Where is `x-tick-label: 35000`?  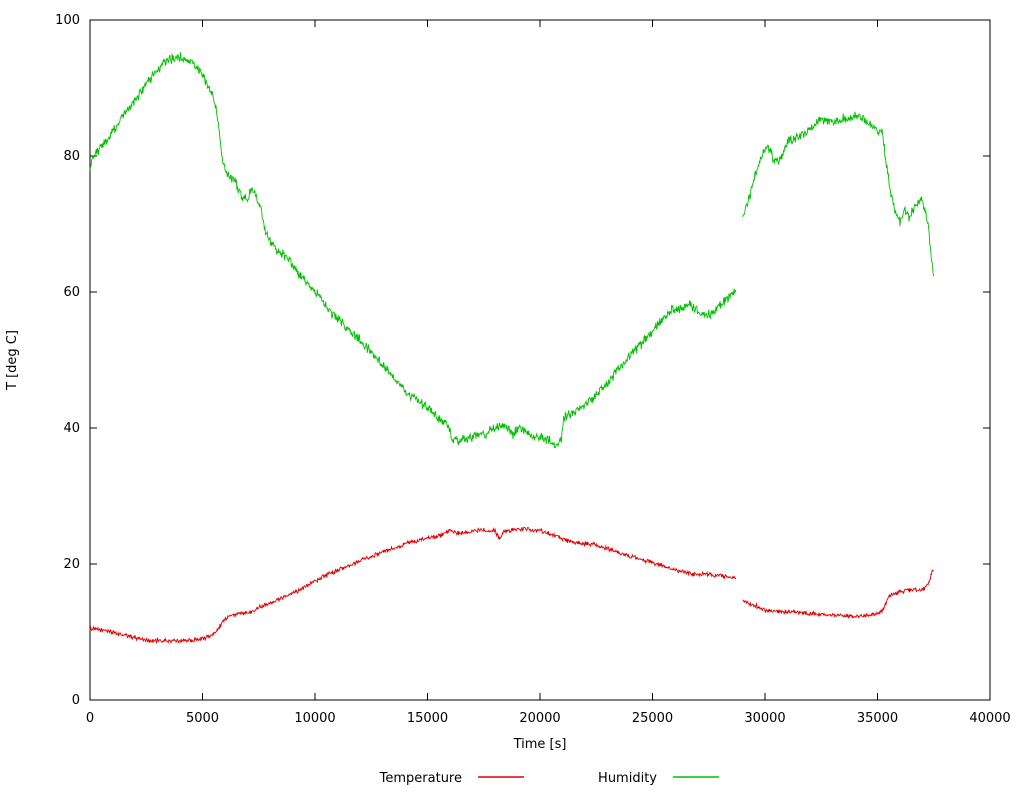
x-tick-label: 35000 is located at coordinates (877, 718).